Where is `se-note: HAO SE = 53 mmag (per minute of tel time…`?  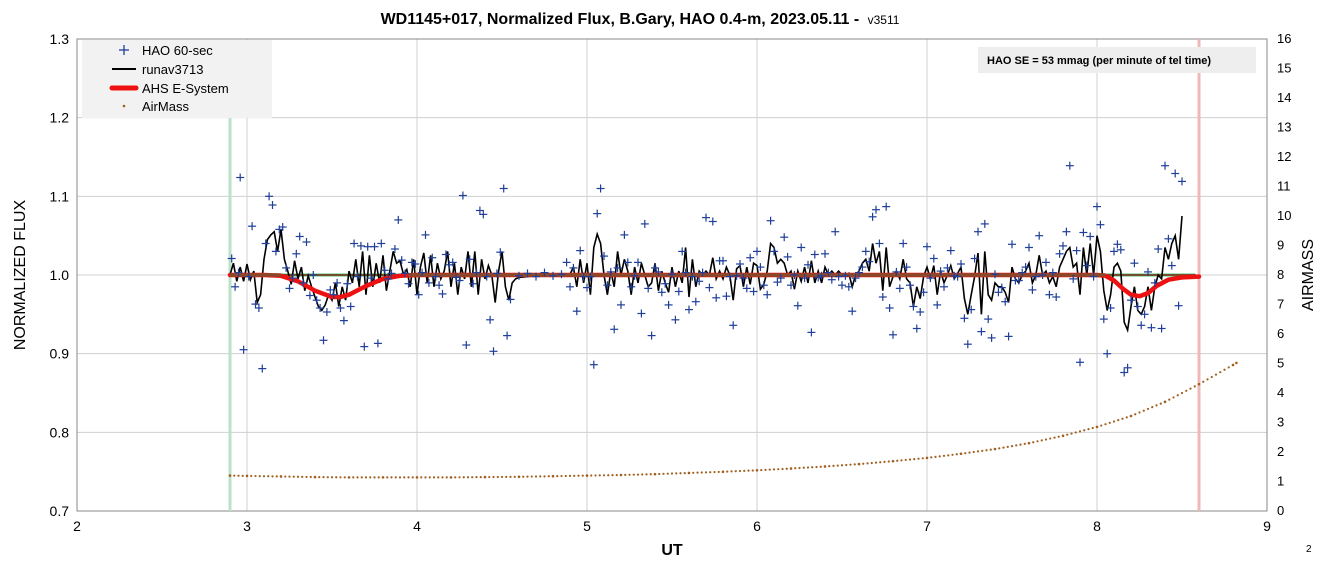 se-note: HAO SE = 53 mmag (per minute of tel time… is located at coordinates (1117, 60).